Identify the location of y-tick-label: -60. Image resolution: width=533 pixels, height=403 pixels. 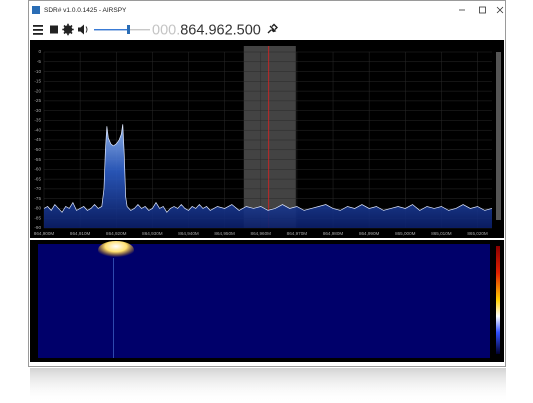
(37, 169).